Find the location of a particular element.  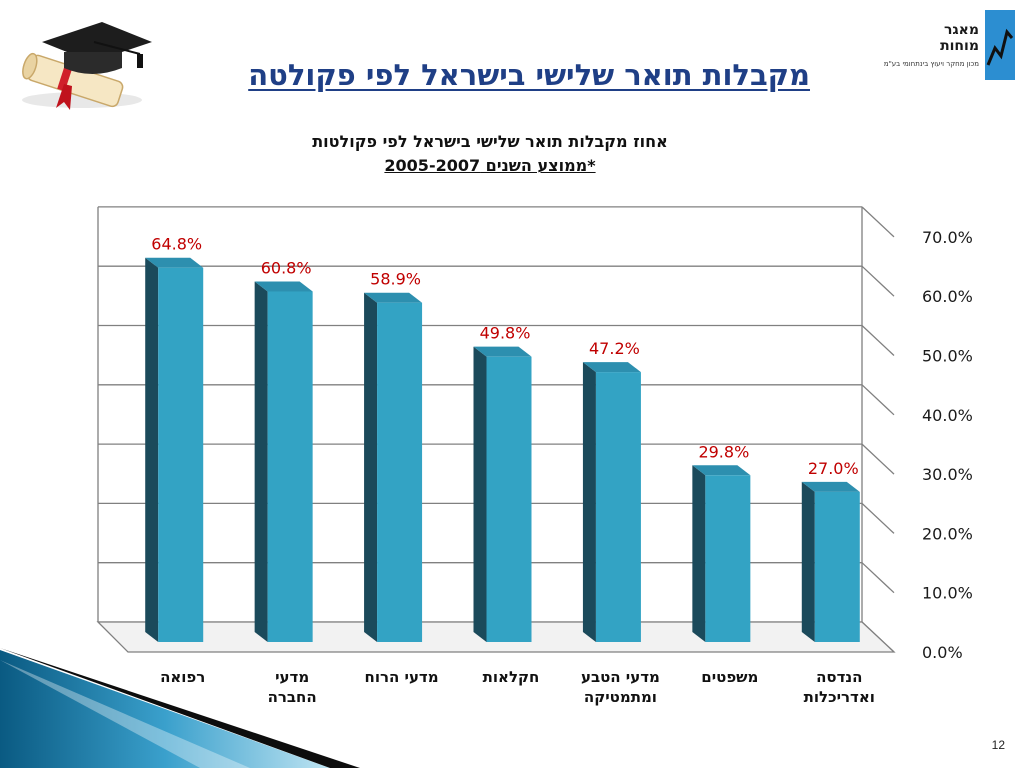

page-number: 12 is located at coordinates (998, 745).